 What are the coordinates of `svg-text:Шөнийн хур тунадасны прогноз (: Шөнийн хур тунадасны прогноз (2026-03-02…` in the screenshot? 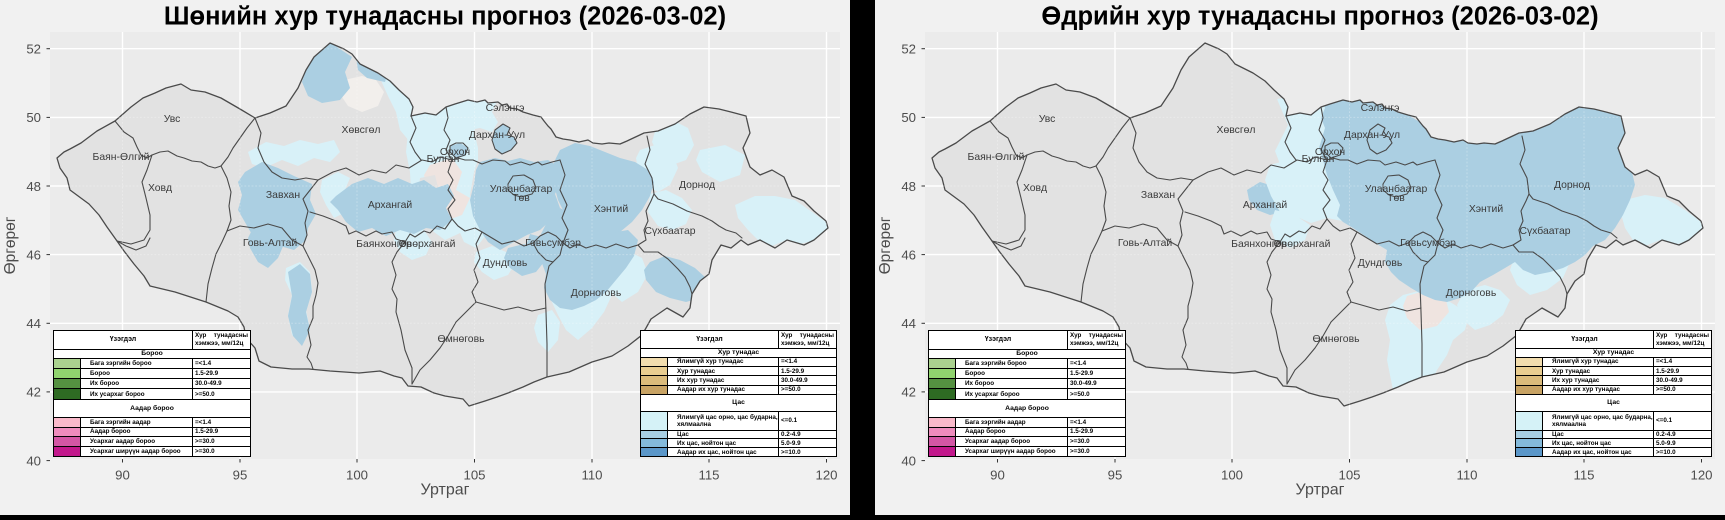 It's located at (445, 17).